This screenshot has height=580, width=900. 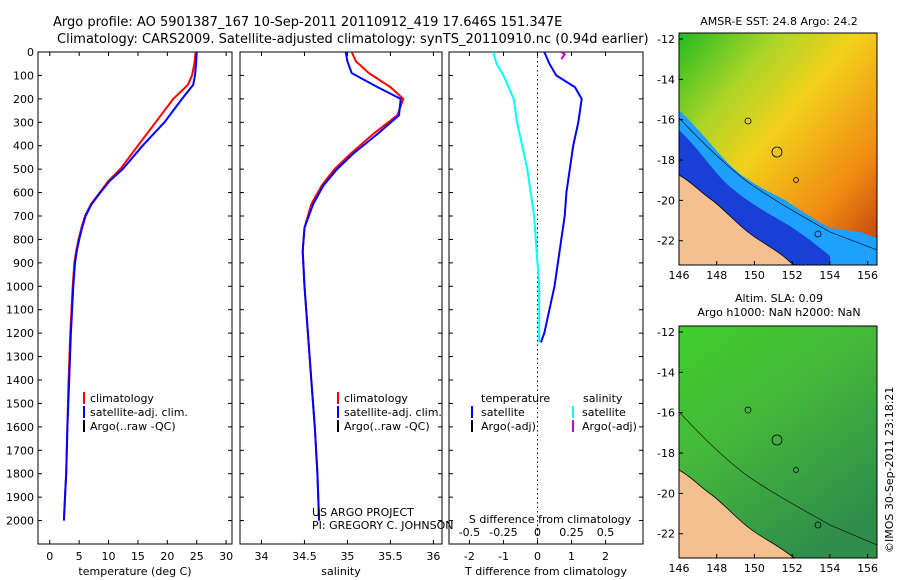 I want to click on y-tick-label: 300, so click(x=23, y=122).